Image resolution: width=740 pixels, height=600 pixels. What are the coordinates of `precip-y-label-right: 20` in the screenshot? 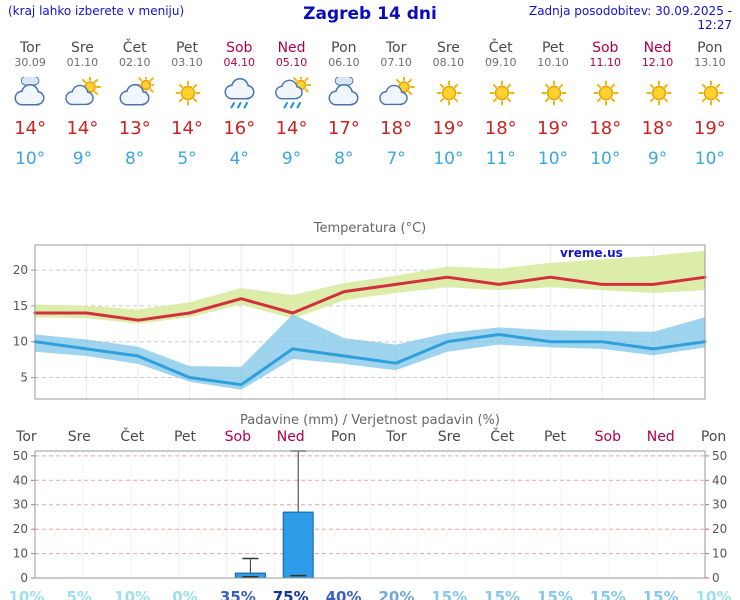 It's located at (719, 529).